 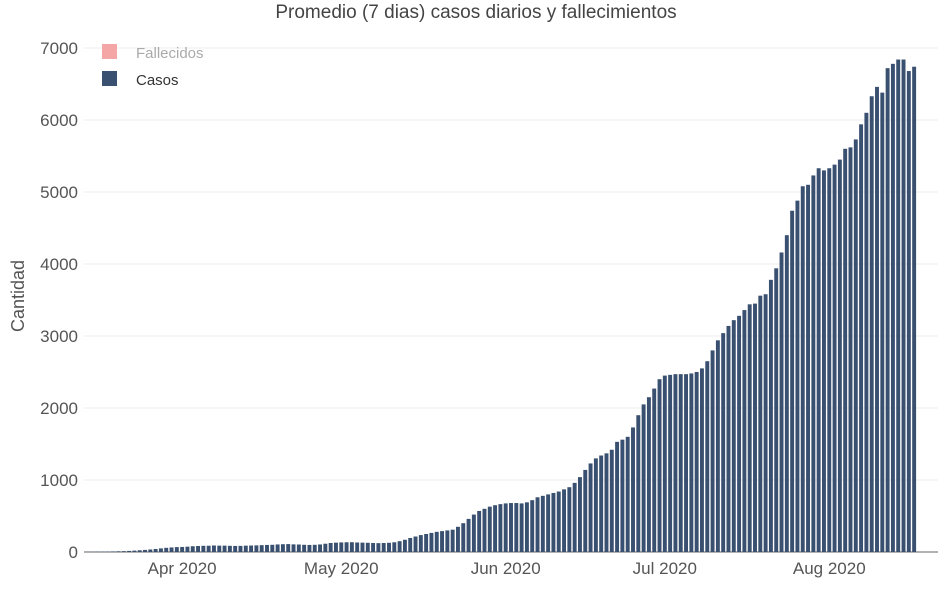 What do you see at coordinates (109, 51) in the screenshot?
I see `legend-swatch-fallecidos` at bounding box center [109, 51].